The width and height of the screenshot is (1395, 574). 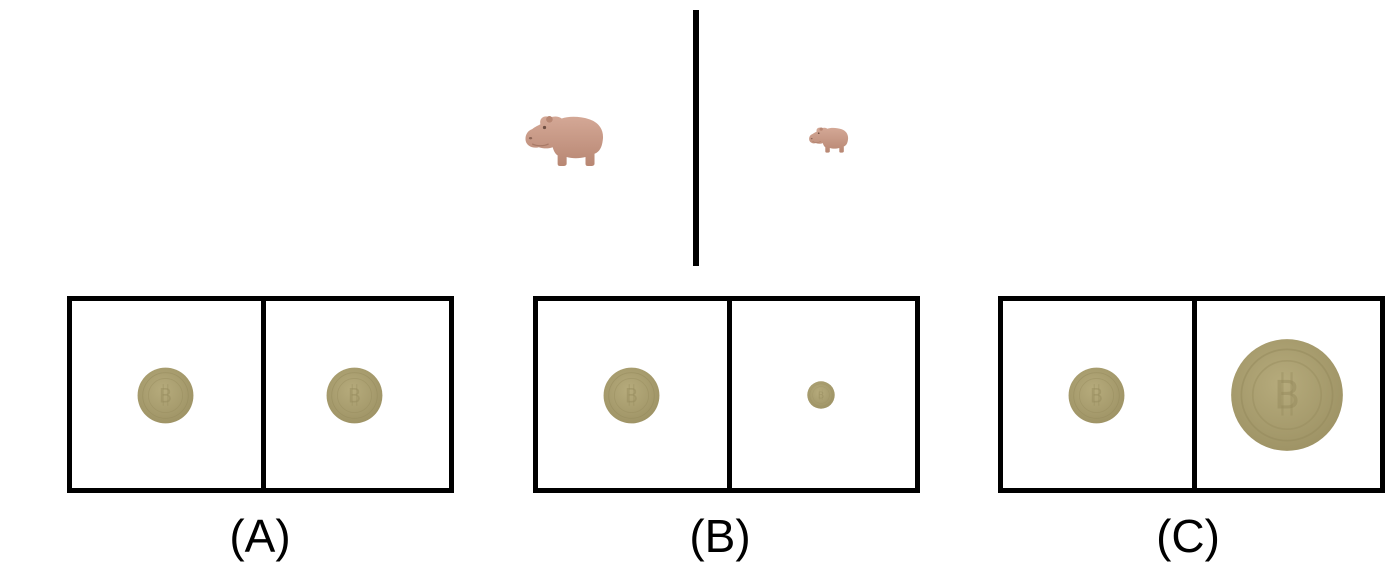 What do you see at coordinates (260, 394) in the screenshot?
I see `option-a-panel` at bounding box center [260, 394].